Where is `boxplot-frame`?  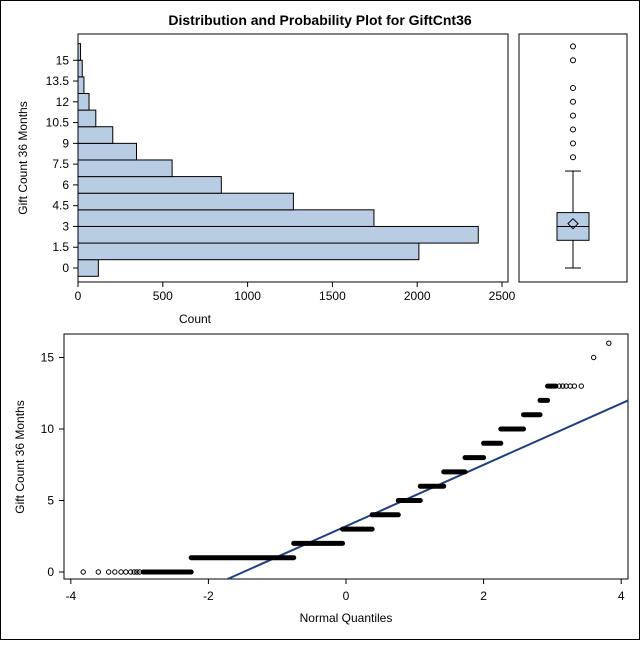
boxplot-frame is located at coordinates (573, 158).